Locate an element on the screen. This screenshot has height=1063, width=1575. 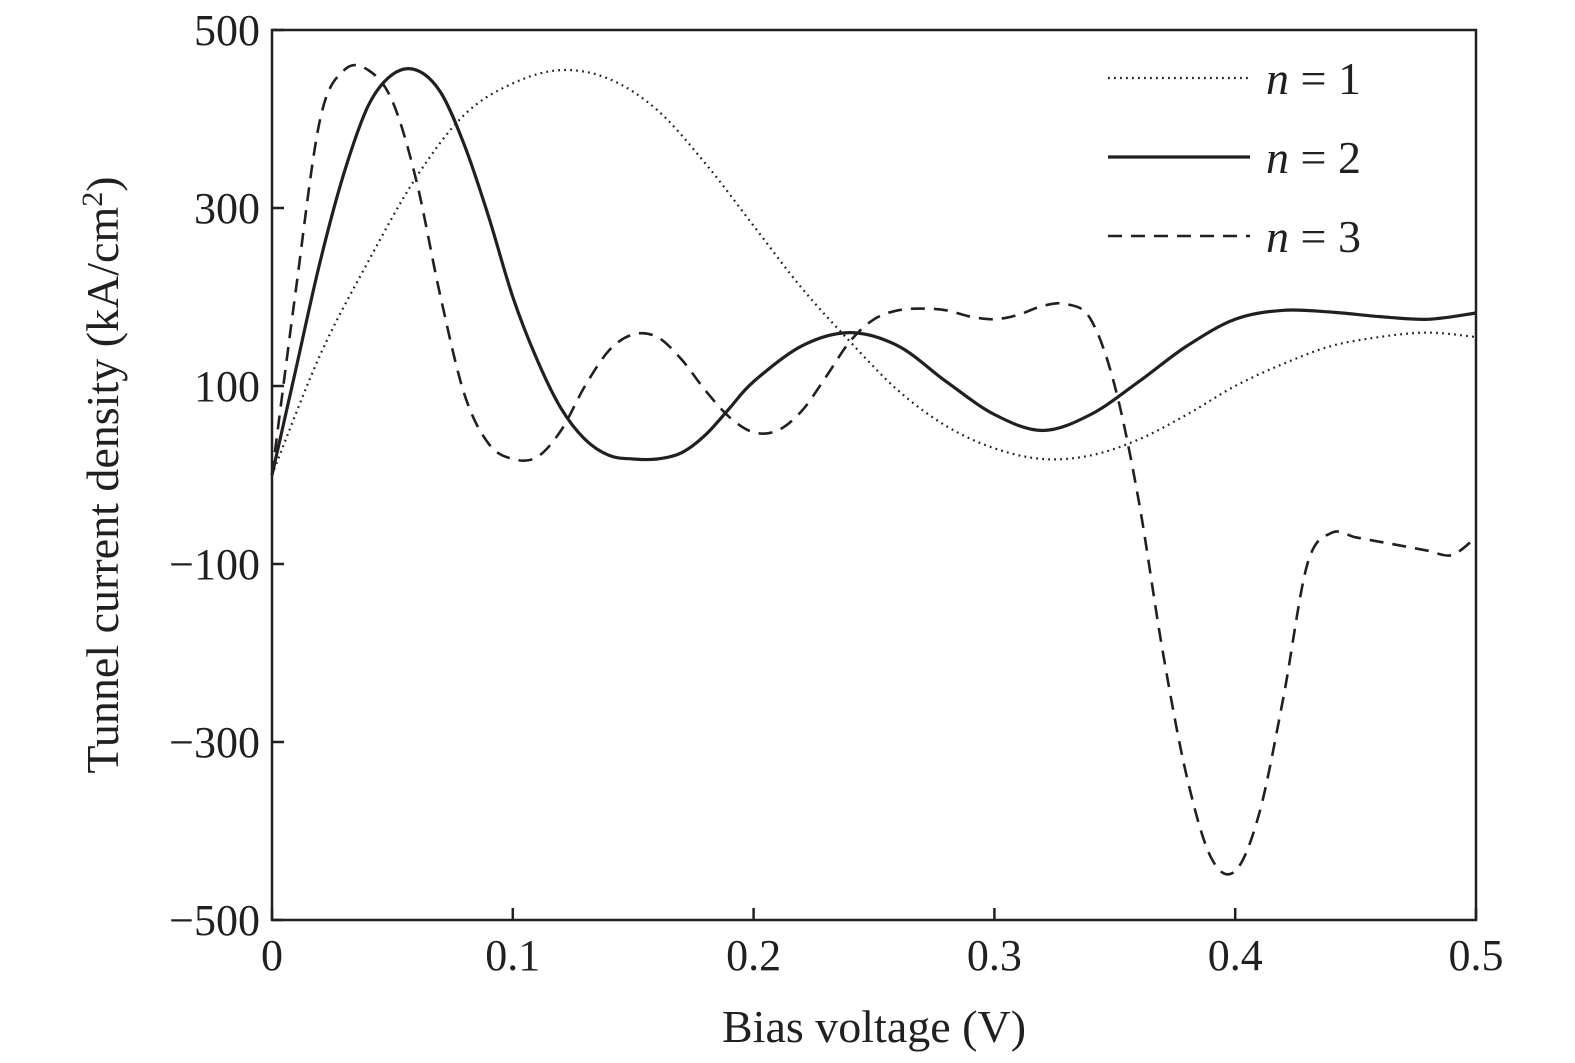
y-tick-label: −500 is located at coordinates (214, 920).